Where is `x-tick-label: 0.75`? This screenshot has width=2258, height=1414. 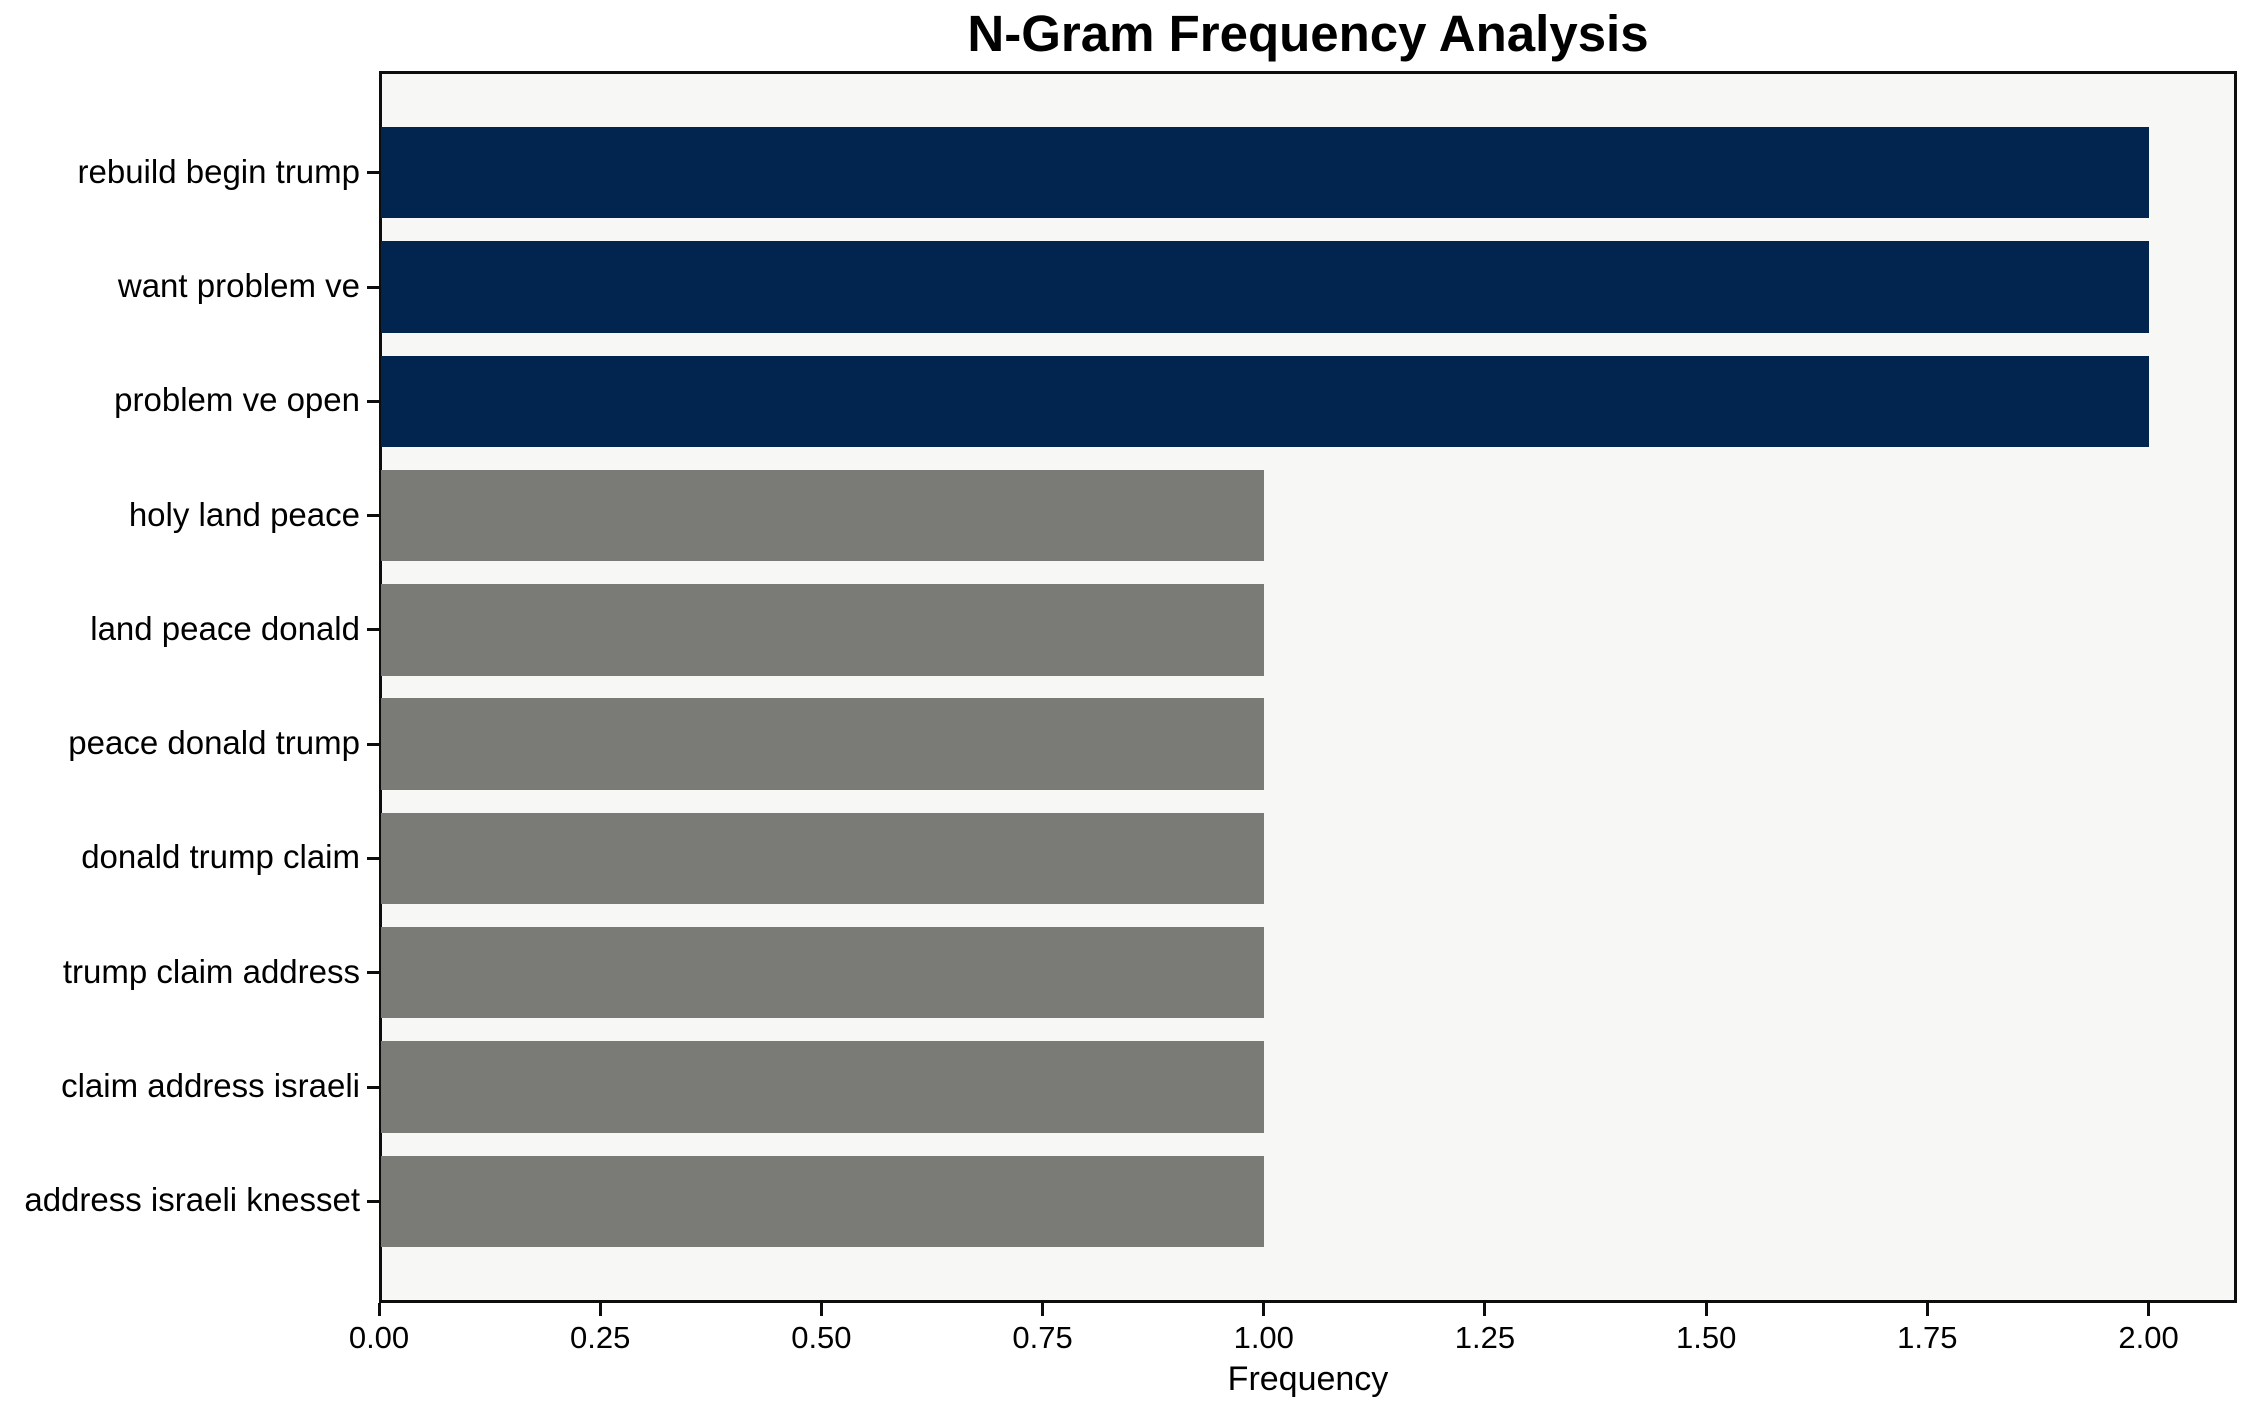 x-tick-label: 0.75 is located at coordinates (1042, 1337).